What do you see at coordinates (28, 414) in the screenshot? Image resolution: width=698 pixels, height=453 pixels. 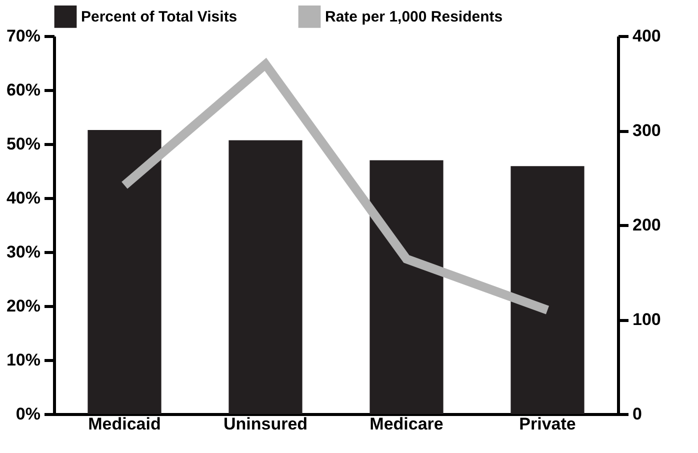 I see `y-tick-label: 0%` at bounding box center [28, 414].